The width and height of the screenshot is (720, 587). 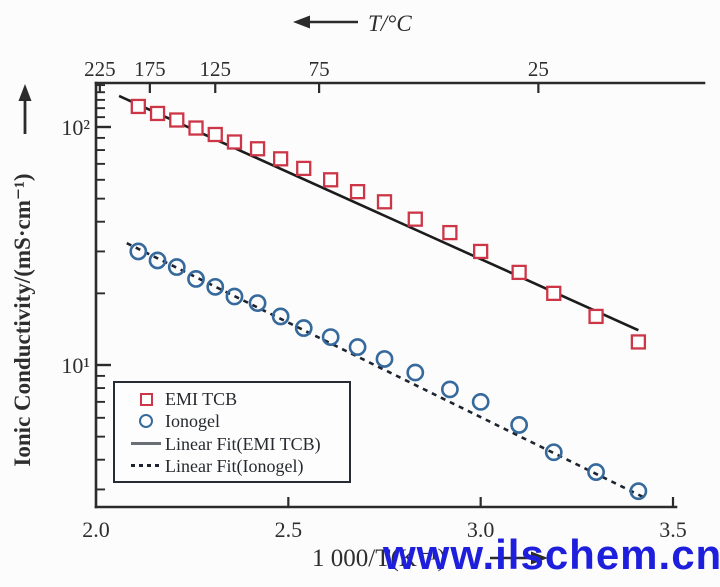 I want to click on legend-item: EMI TCB, so click(x=236, y=399).